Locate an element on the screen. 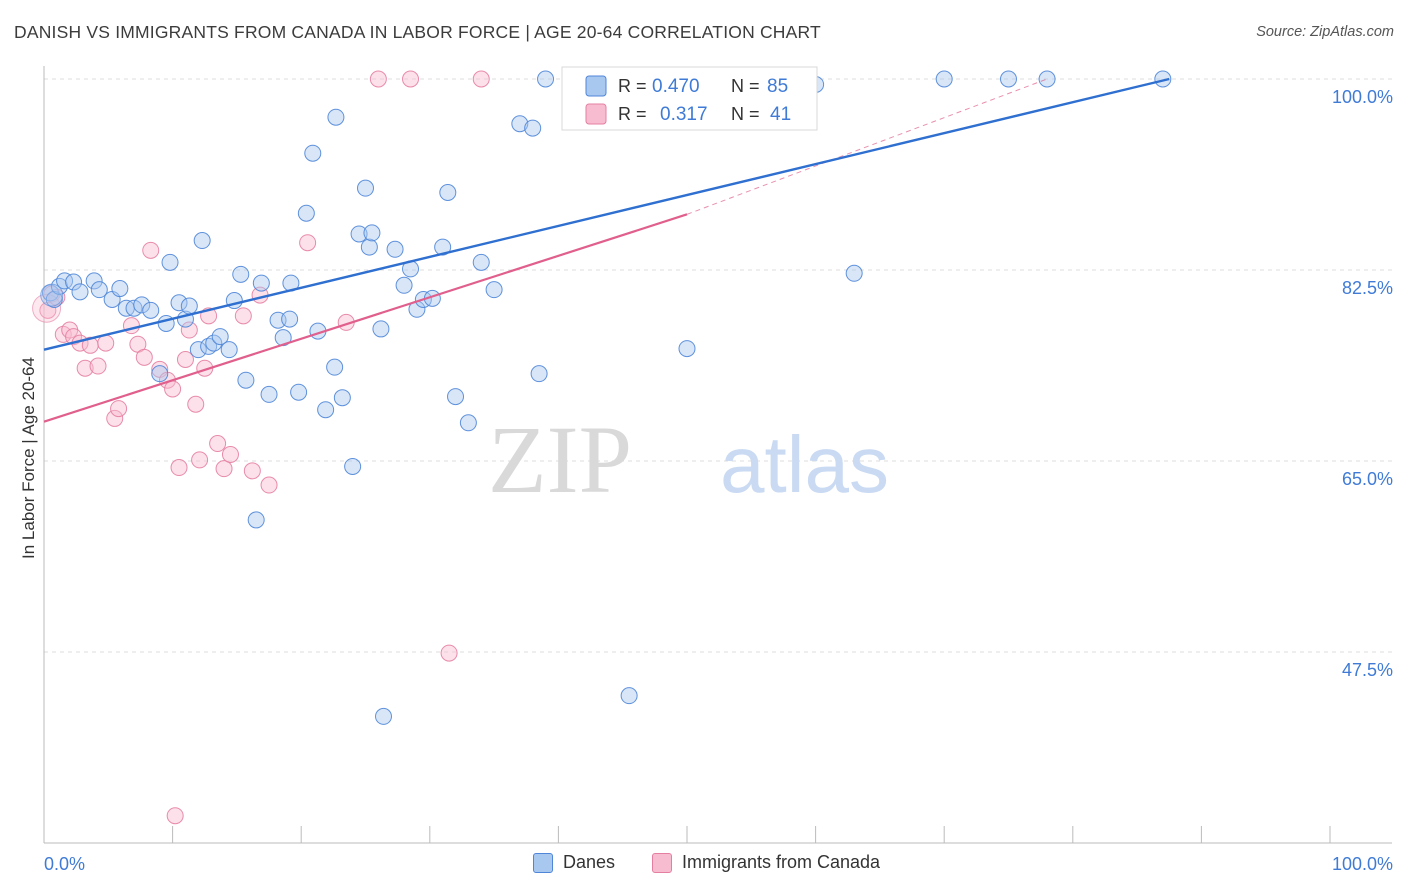 This screenshot has width=1406, height=892. watermark-atlas: atlas is located at coordinates (804, 464).